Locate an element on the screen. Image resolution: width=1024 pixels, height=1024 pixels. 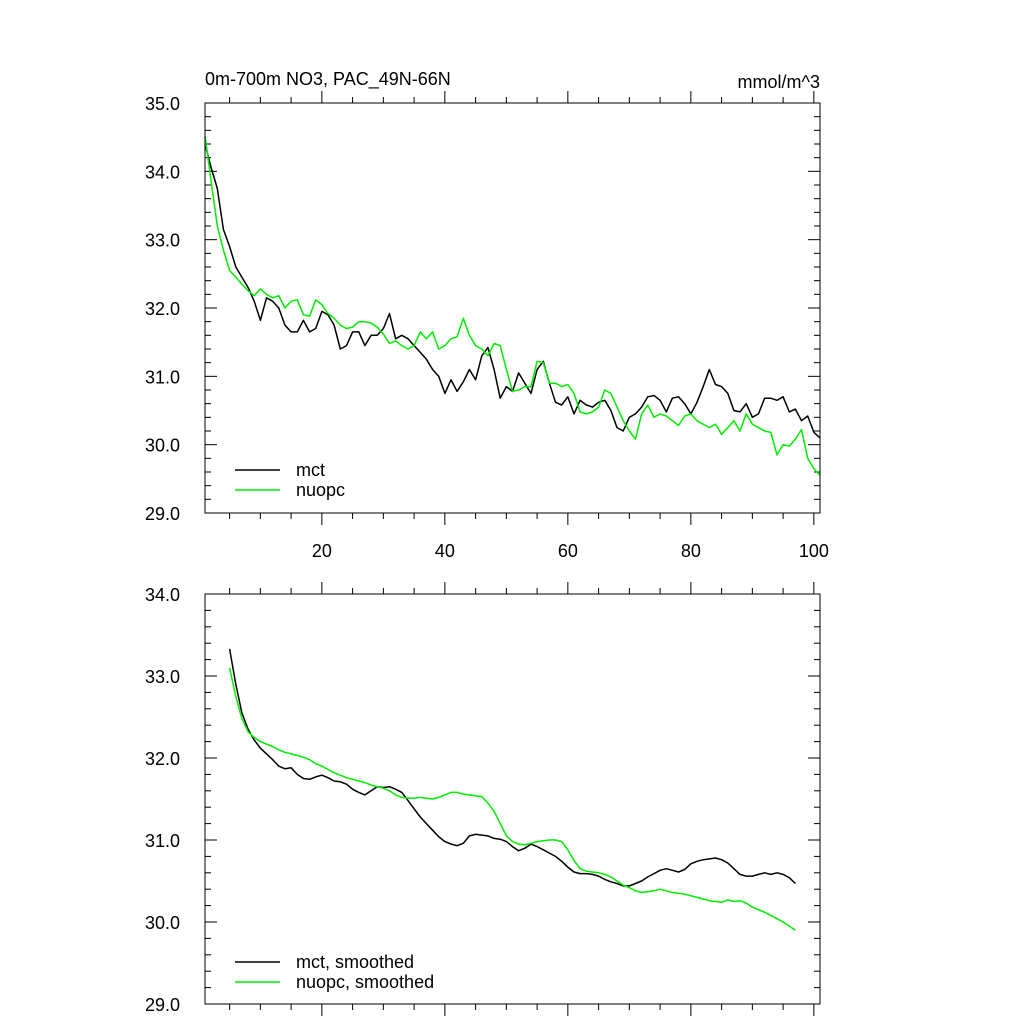
top-x-tick-label: 20 is located at coordinates (322, 551).